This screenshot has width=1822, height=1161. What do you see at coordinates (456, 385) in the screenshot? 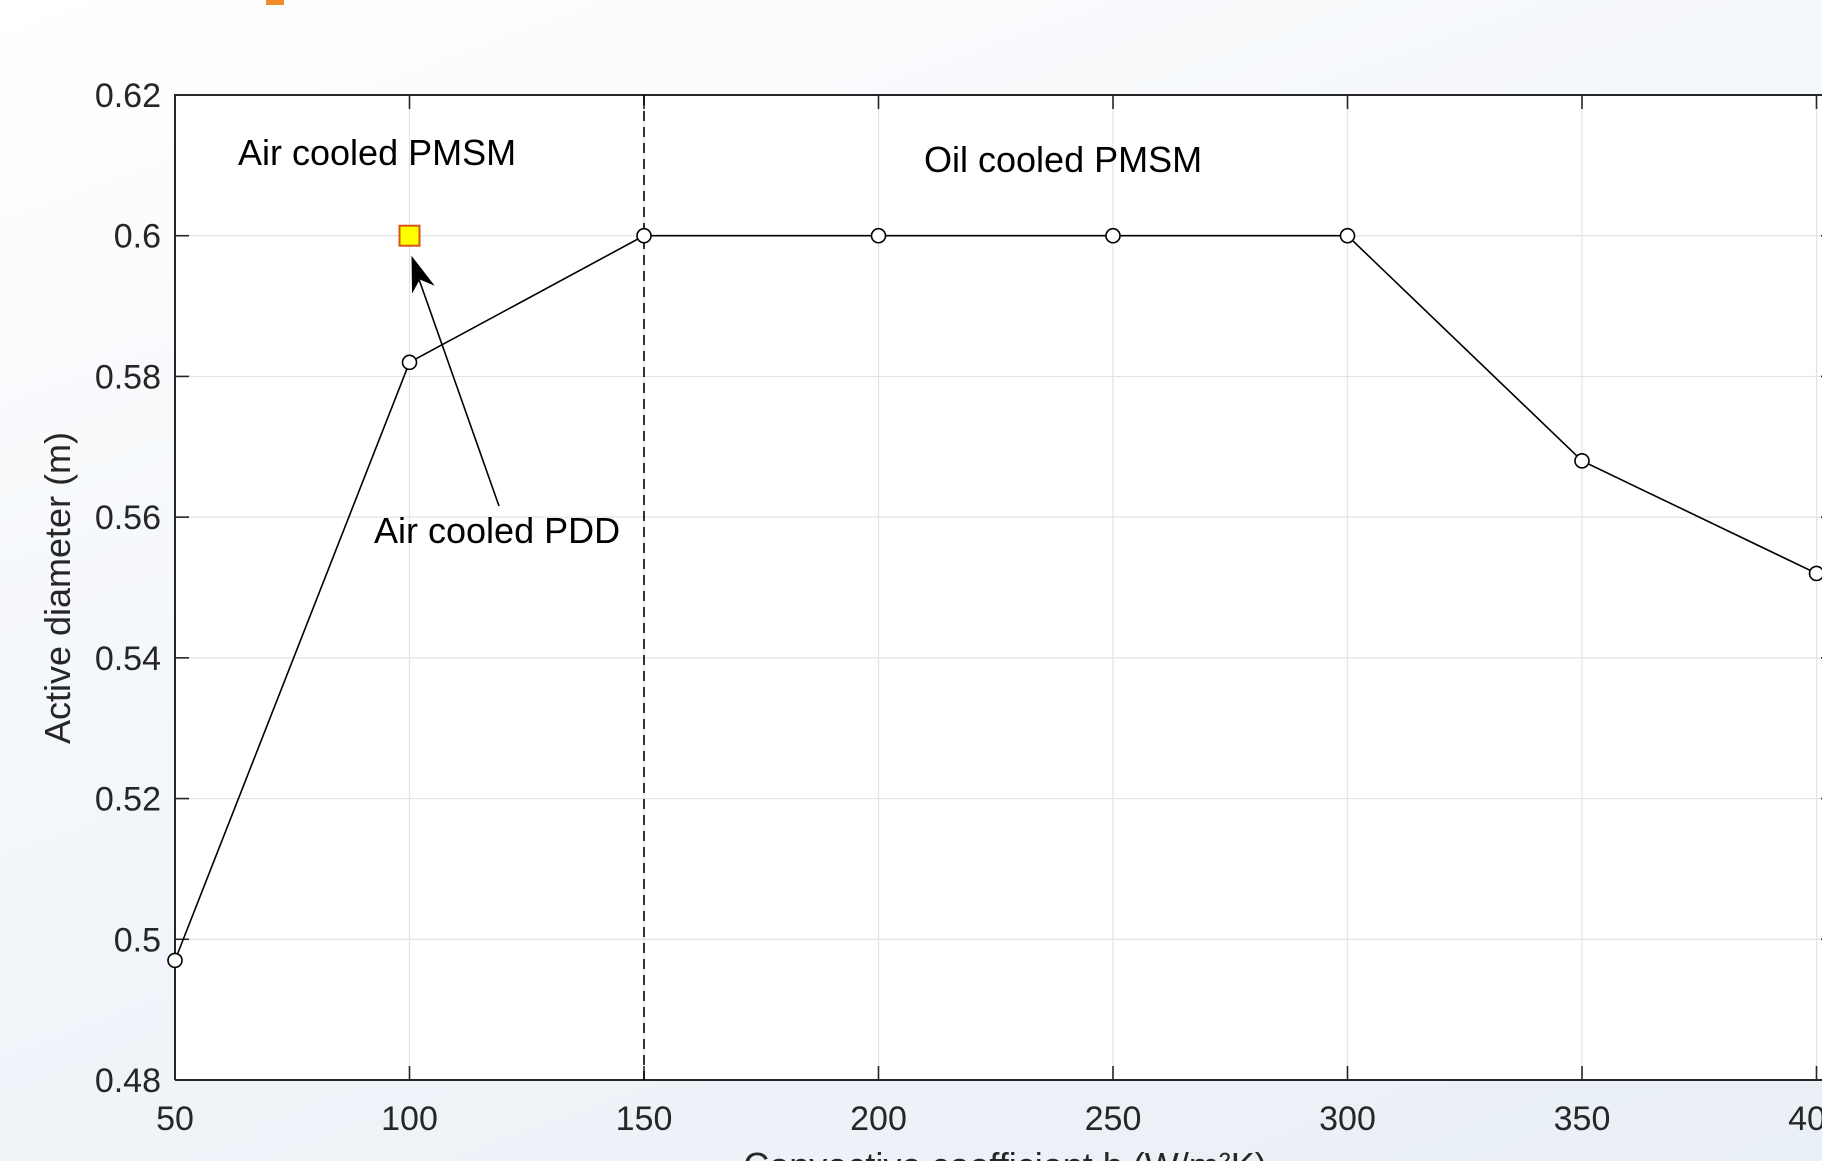
I see `annotation-arrow-line` at bounding box center [456, 385].